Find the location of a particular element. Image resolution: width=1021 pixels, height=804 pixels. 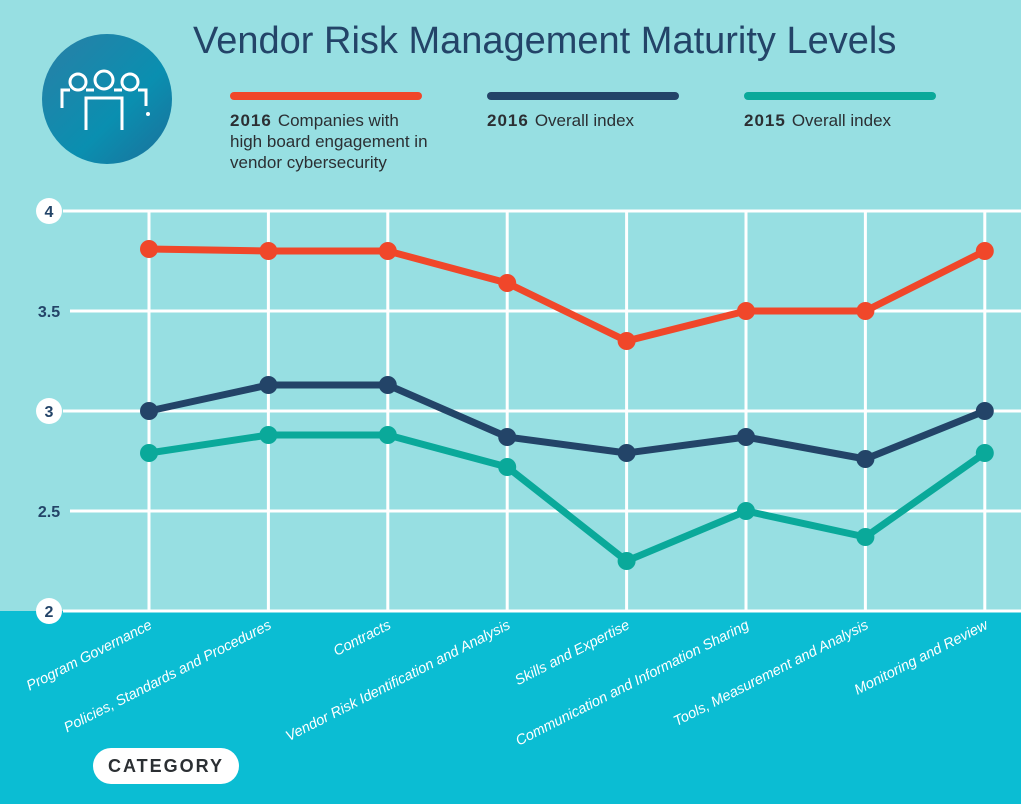

people-meeting-icon is located at coordinates (105, 99).